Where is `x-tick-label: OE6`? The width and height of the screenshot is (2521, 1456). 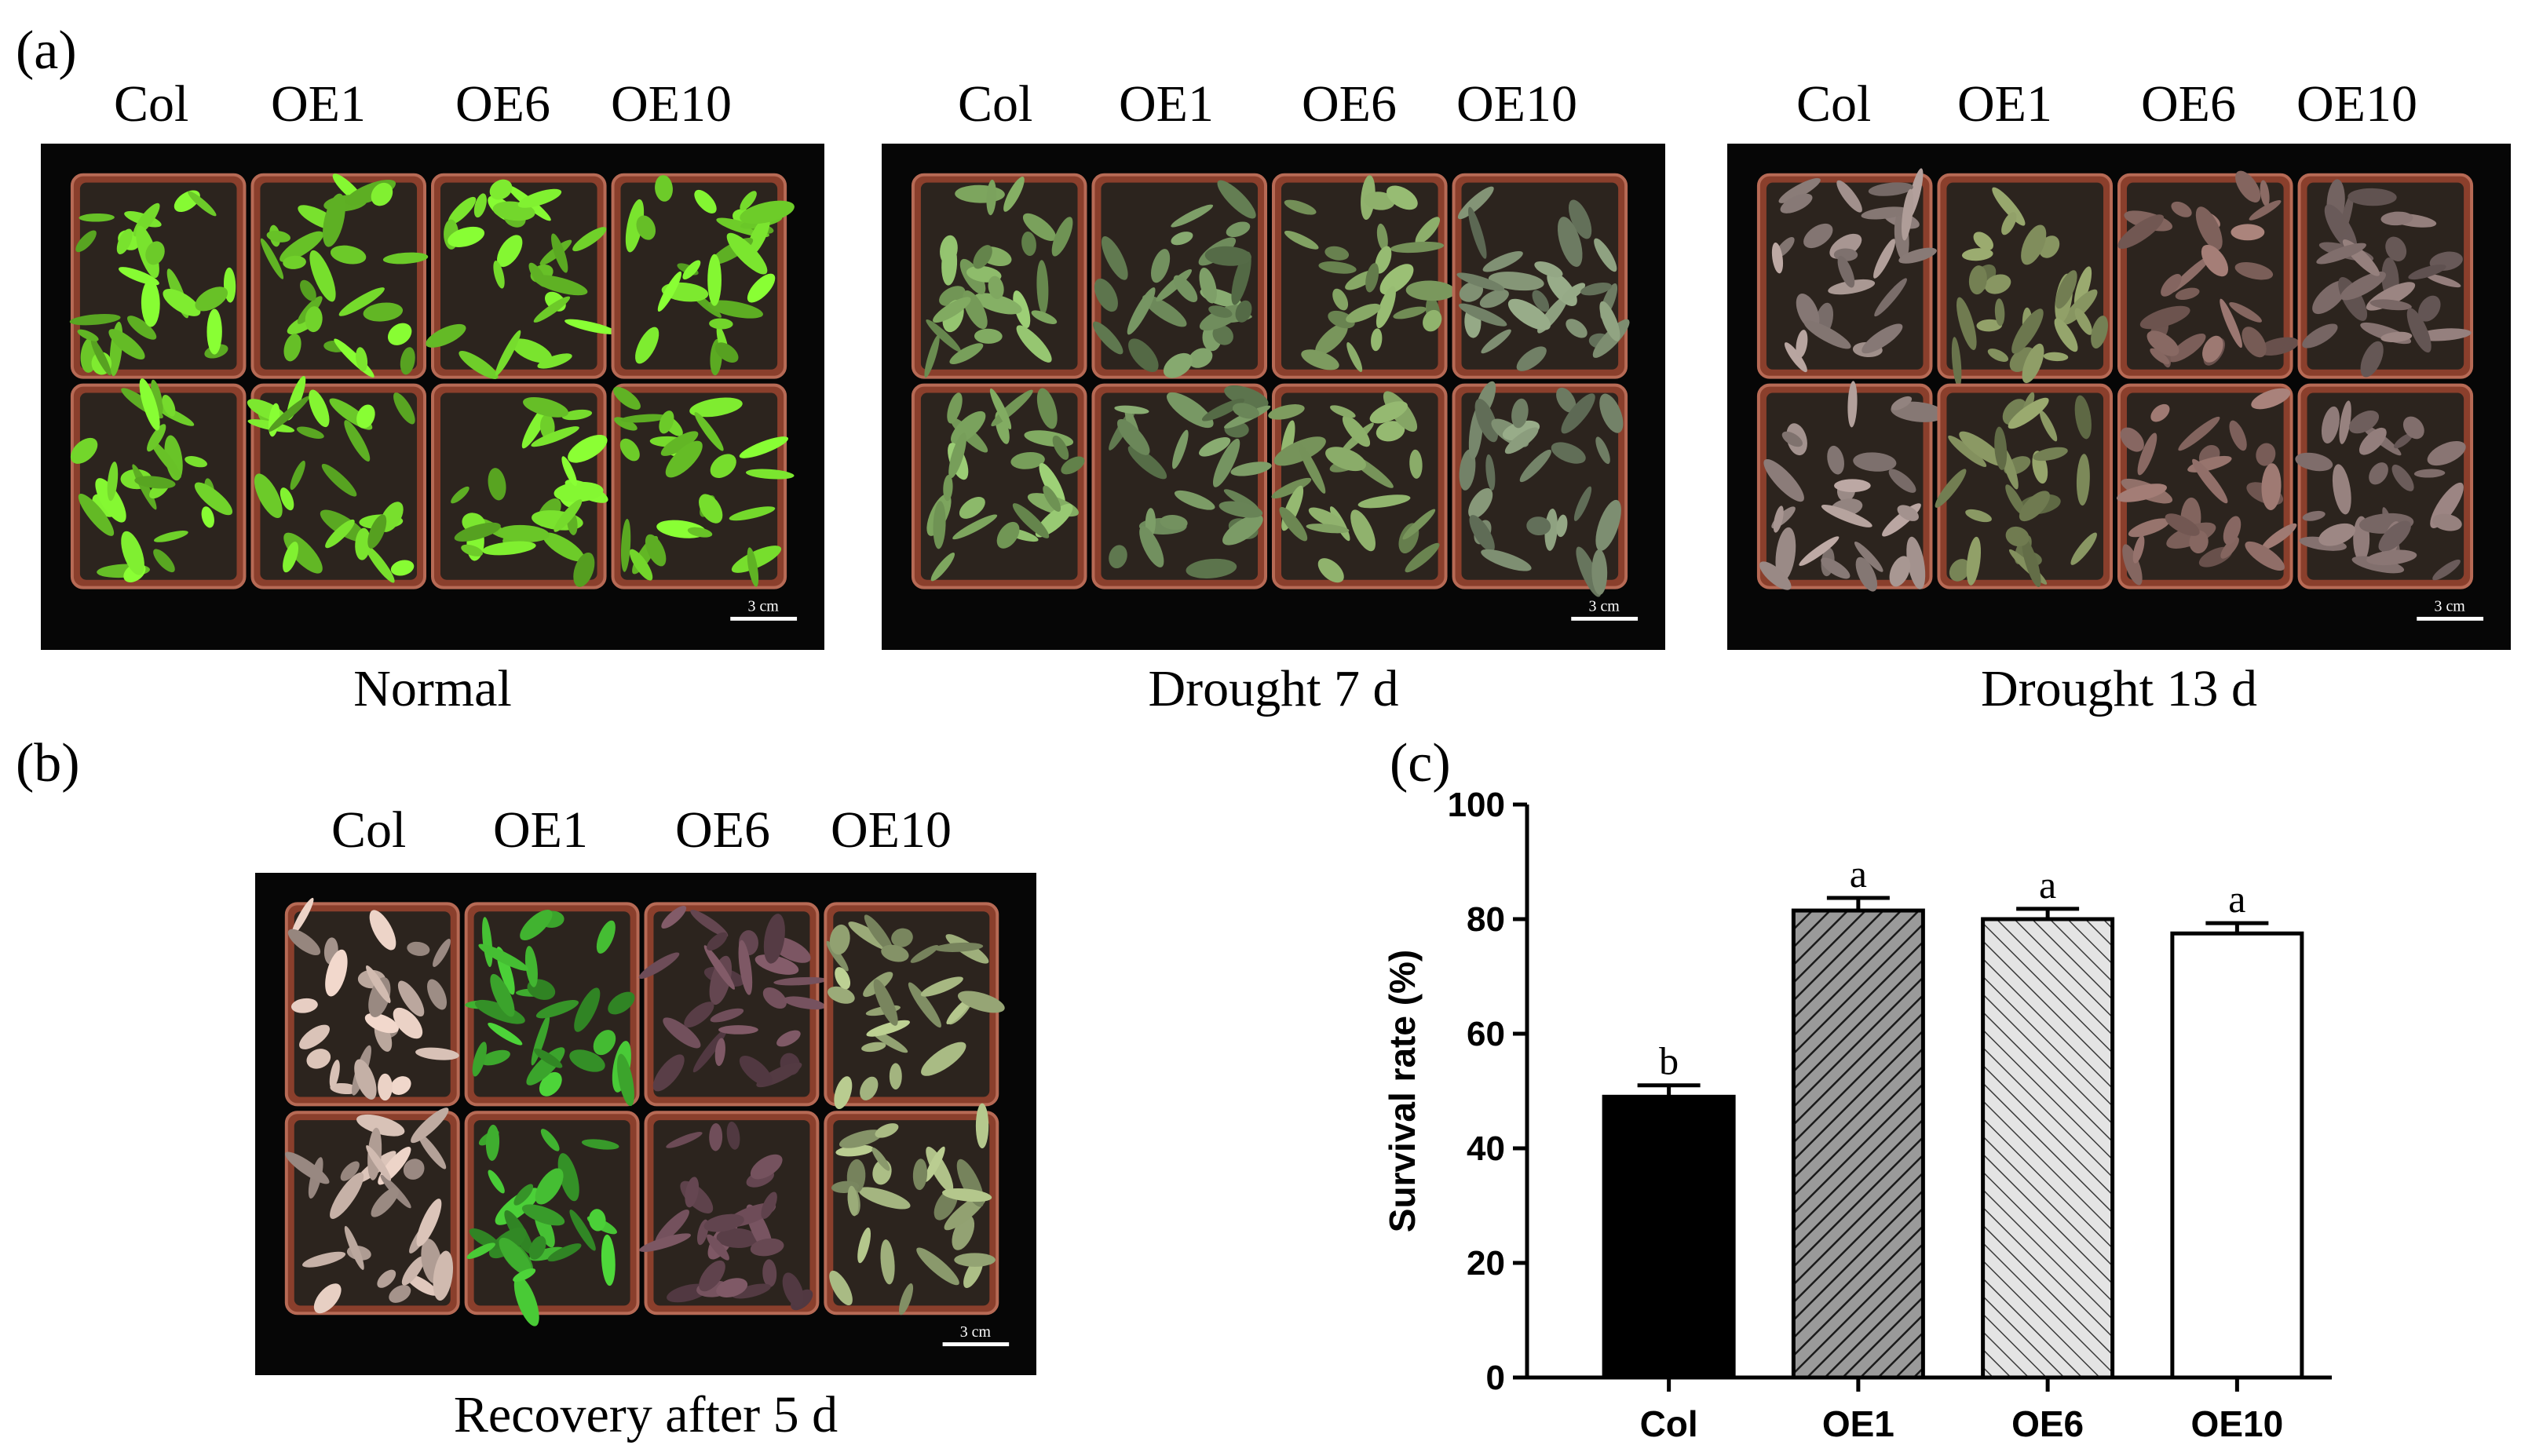 x-tick-label: OE6 is located at coordinates (2047, 1423).